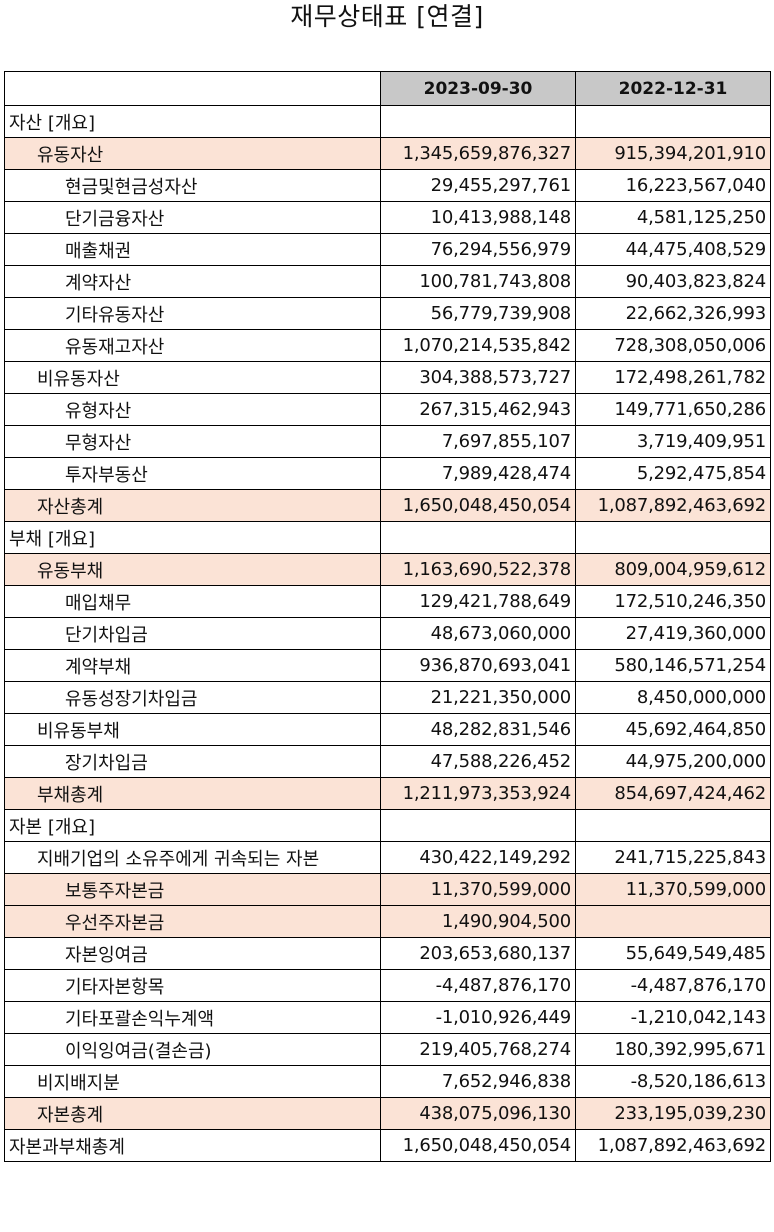 This screenshot has width=774, height=1232. Describe the element at coordinates (673, 217) in the screenshot. I see `value-prior: 4,581,125,250` at that location.